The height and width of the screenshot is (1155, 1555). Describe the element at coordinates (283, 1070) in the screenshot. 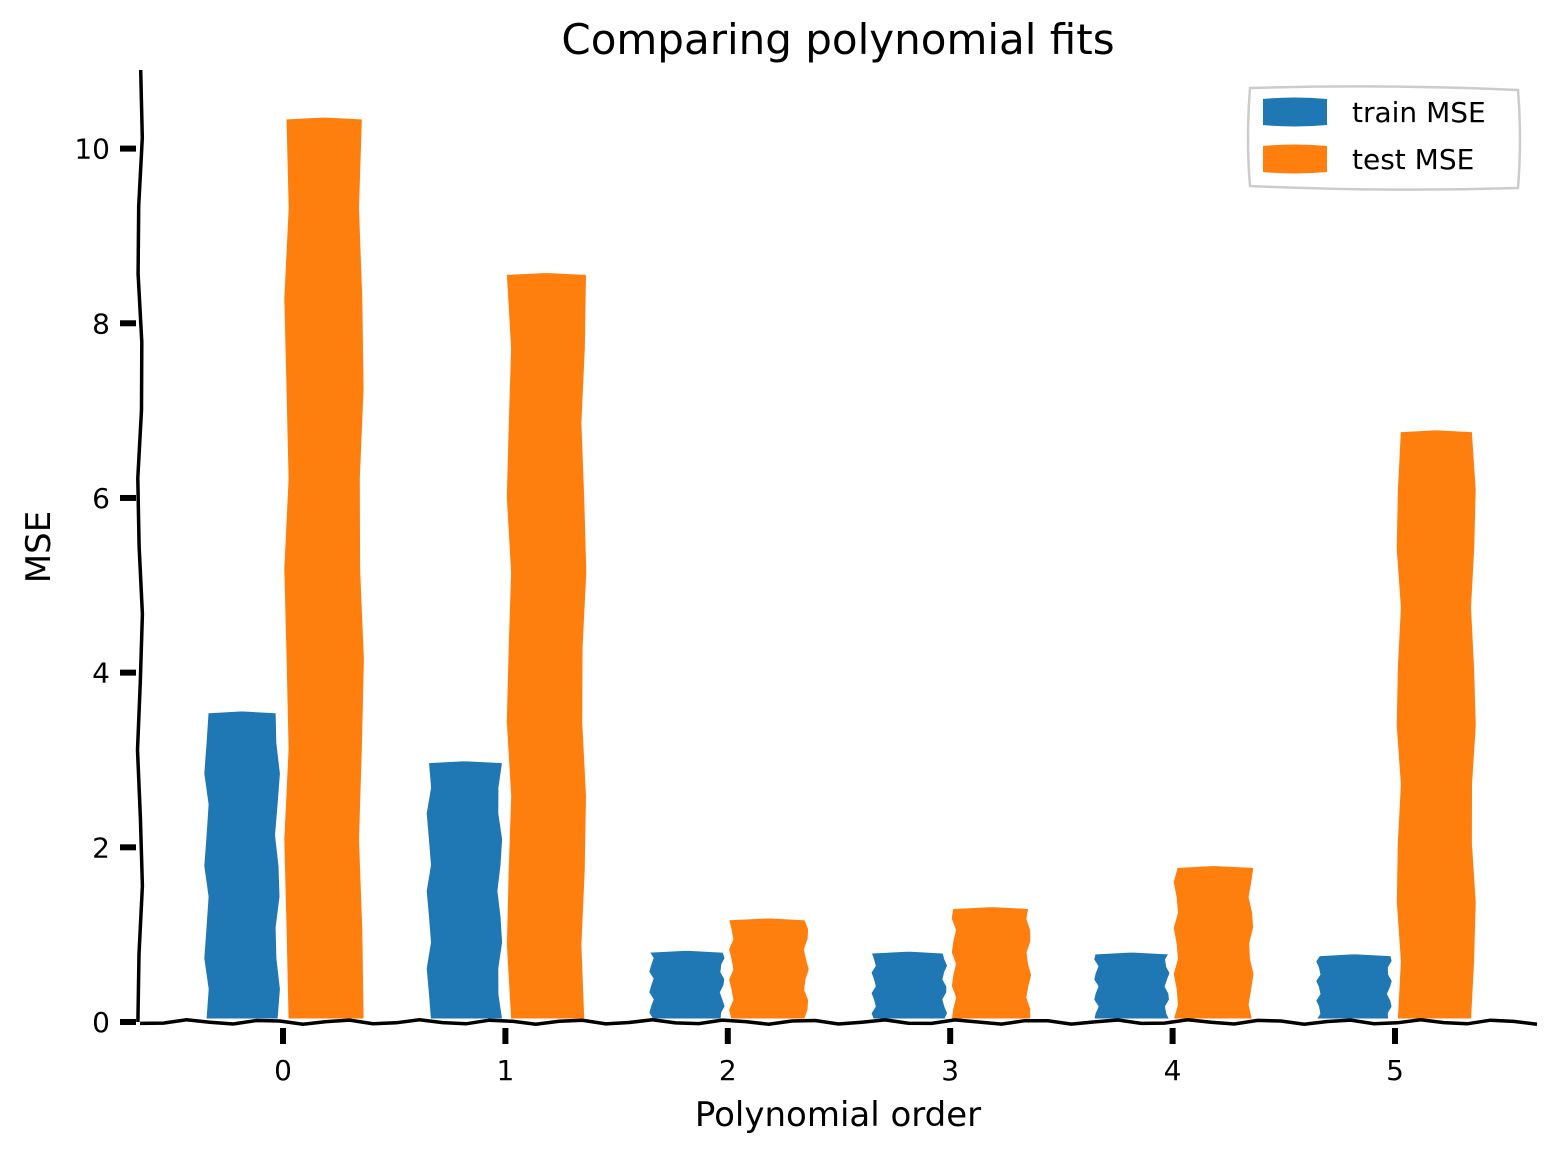

I see `x-tick-label: 0` at that location.